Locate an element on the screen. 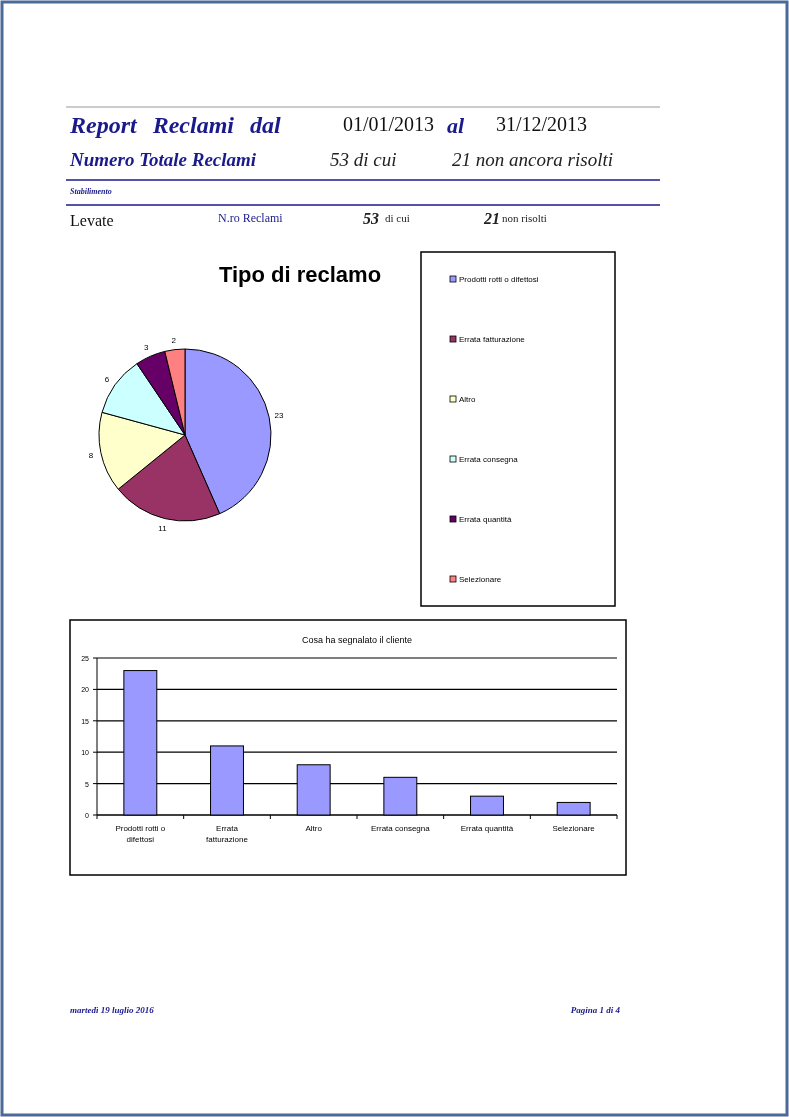  legend-label: Errata fatturazione is located at coordinates (492, 339).